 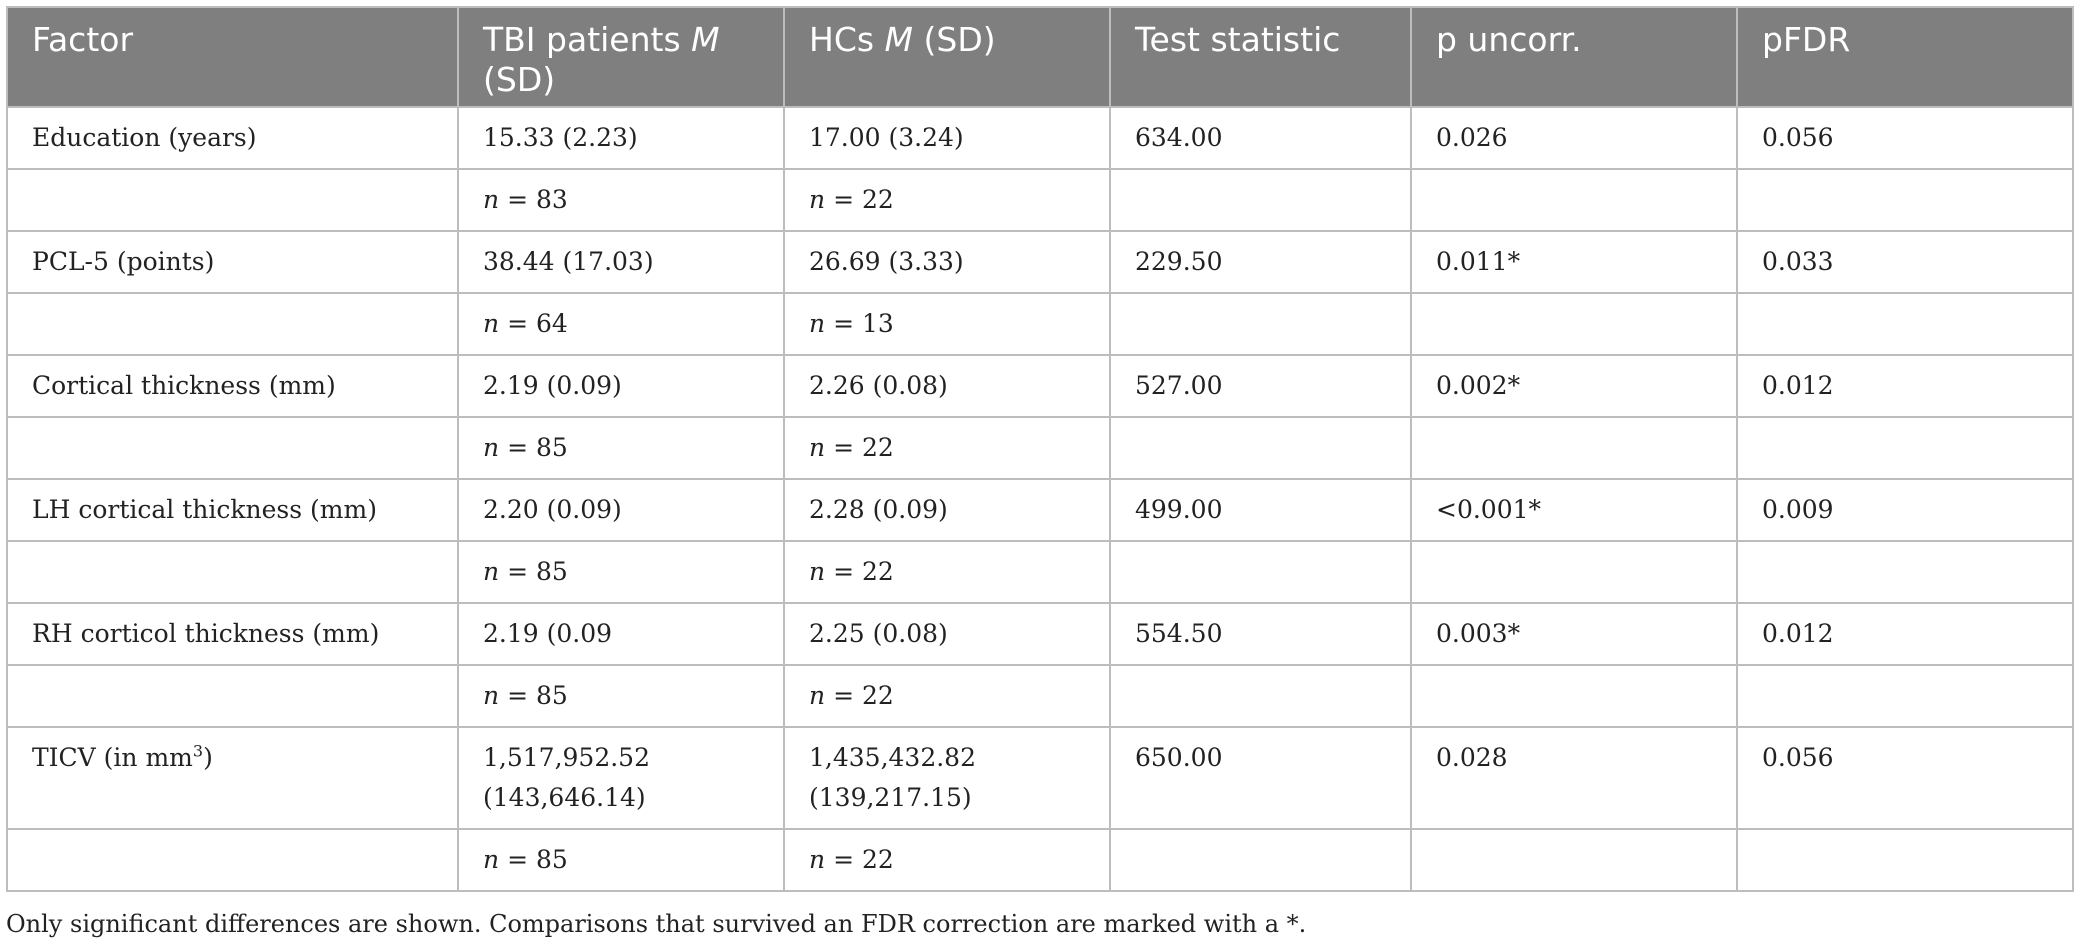 What do you see at coordinates (519, 79) in the screenshot?
I see `header-tbi-suffix: (SD)` at bounding box center [519, 79].